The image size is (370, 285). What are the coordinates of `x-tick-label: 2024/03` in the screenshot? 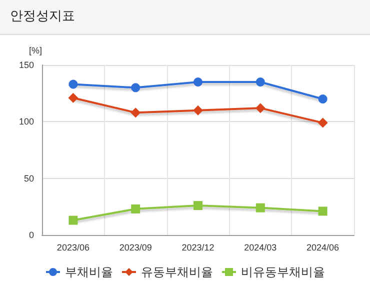 It's located at (260, 247).